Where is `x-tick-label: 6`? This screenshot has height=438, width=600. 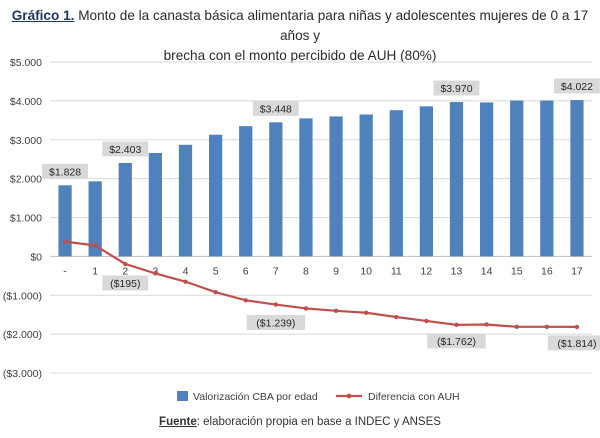 x-tick-label: 6 is located at coordinates (246, 271).